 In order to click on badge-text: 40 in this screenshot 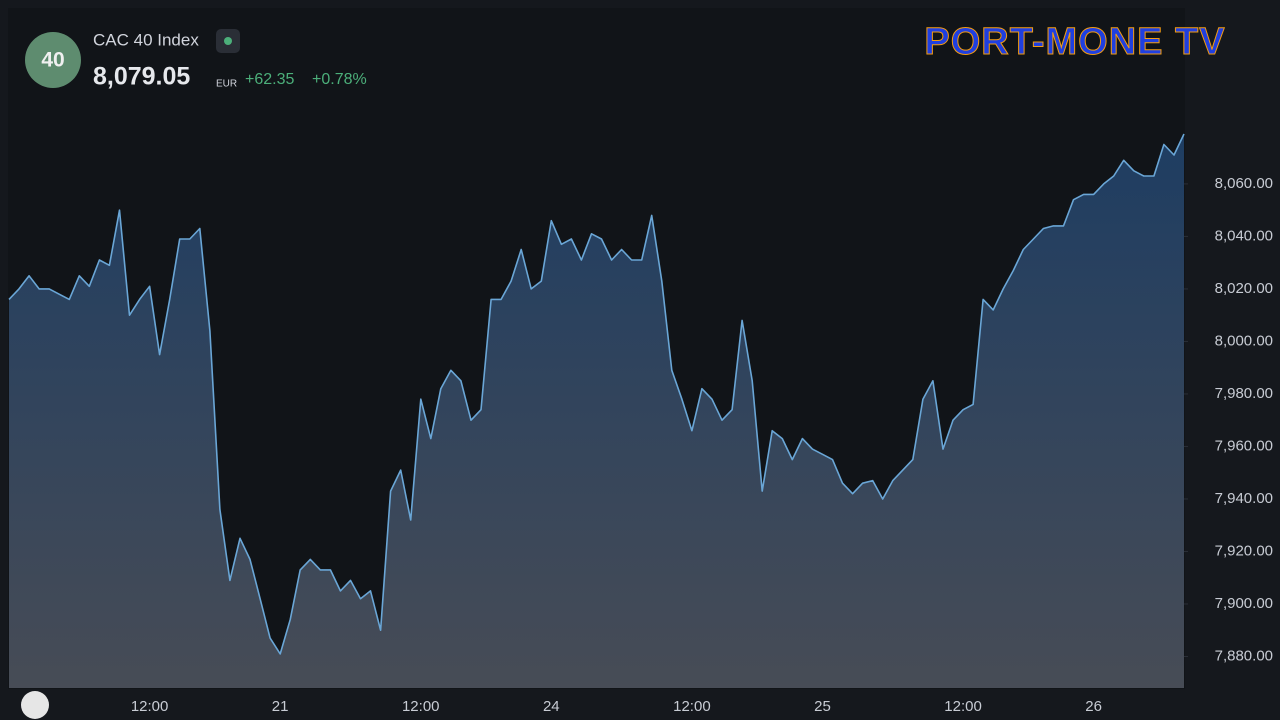, I will do `click(52, 60)`.